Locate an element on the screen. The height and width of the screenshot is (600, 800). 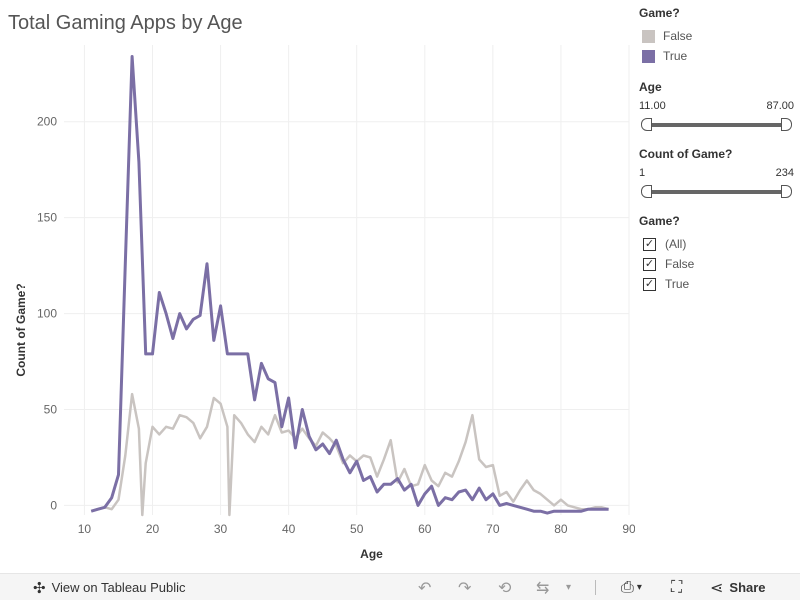
x-tick-label: 90 is located at coordinates (628, 529).